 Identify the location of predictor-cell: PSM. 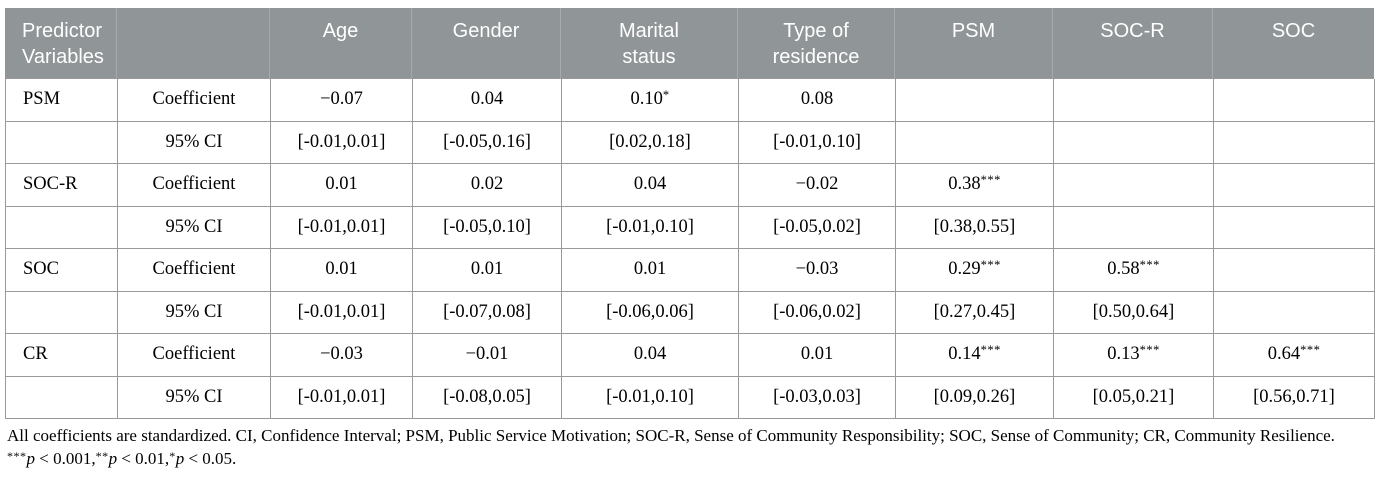
(62, 100).